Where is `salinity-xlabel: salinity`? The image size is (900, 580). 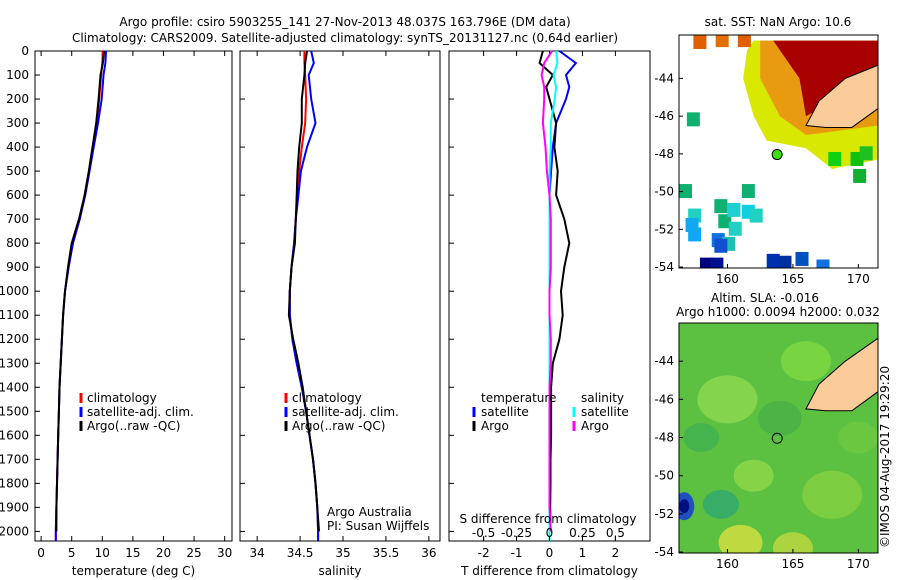
salinity-xlabel: salinity is located at coordinates (339, 571).